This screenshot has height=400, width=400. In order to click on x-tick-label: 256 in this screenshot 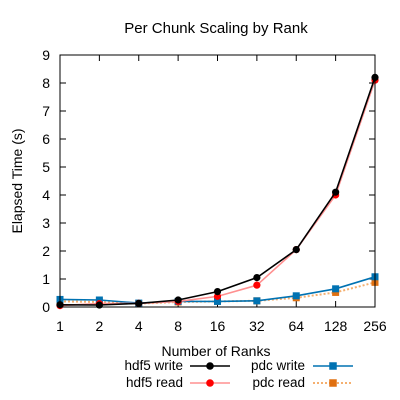, I will do `click(375, 326)`.